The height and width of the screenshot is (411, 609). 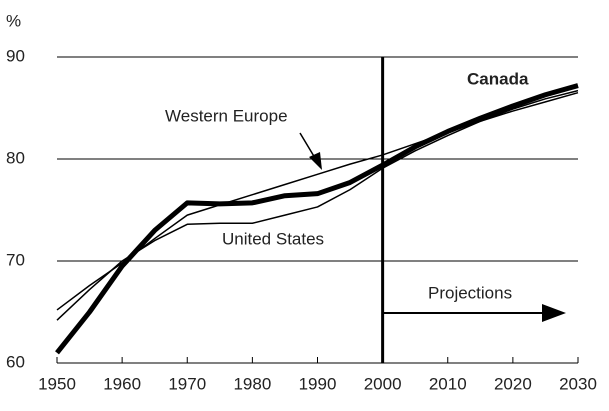 I want to click on series-label: Canada, so click(x=498, y=78).